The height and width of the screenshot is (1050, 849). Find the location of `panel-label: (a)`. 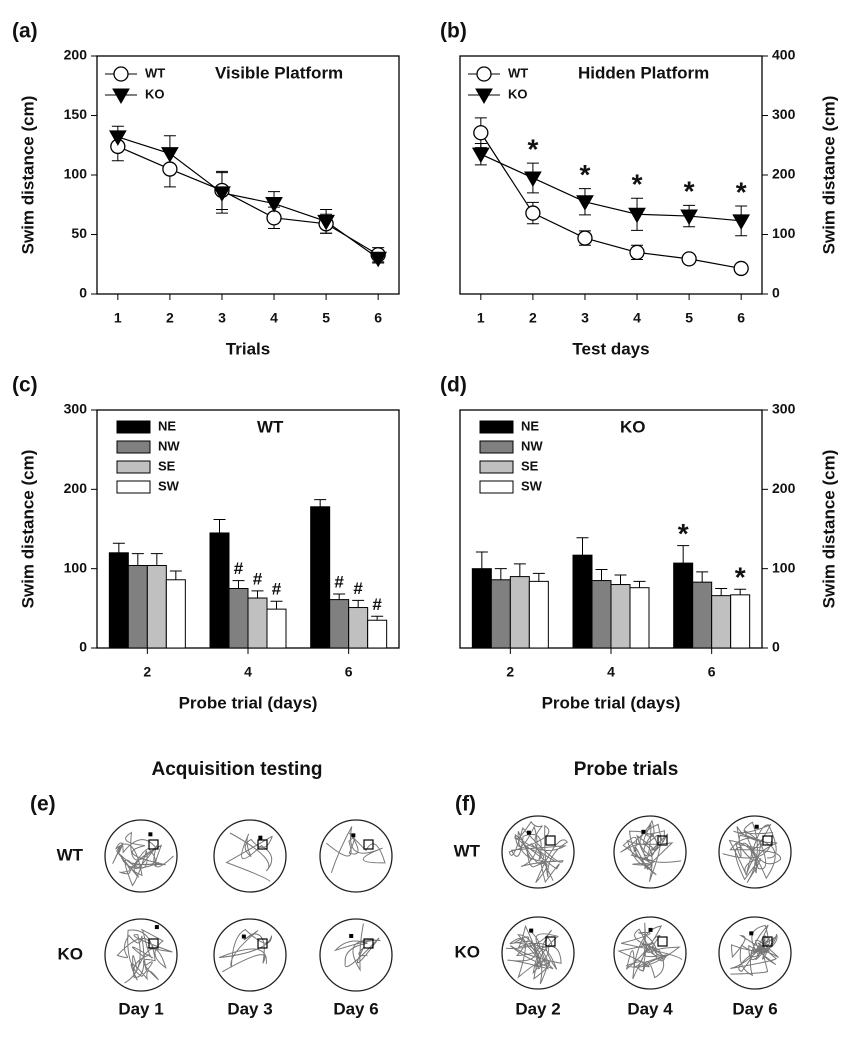

panel-label: (a) is located at coordinates (25, 31).